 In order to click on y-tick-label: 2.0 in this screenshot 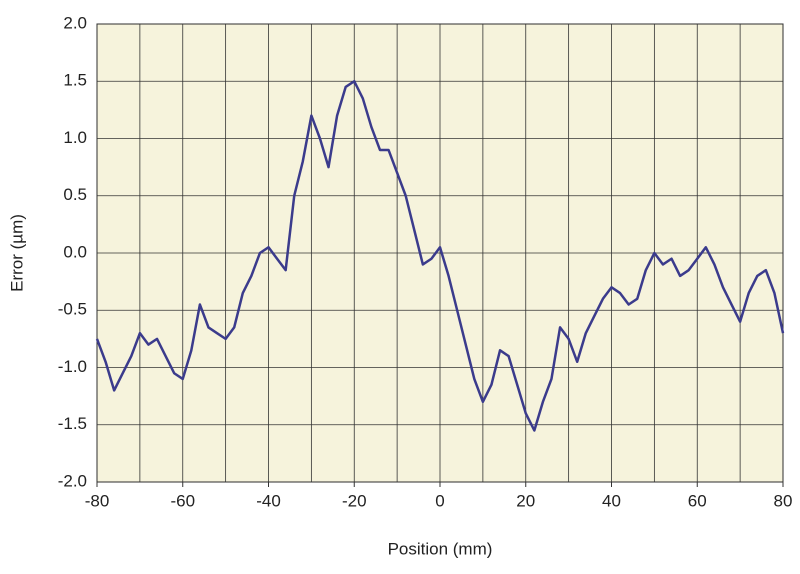, I will do `click(75, 22)`.